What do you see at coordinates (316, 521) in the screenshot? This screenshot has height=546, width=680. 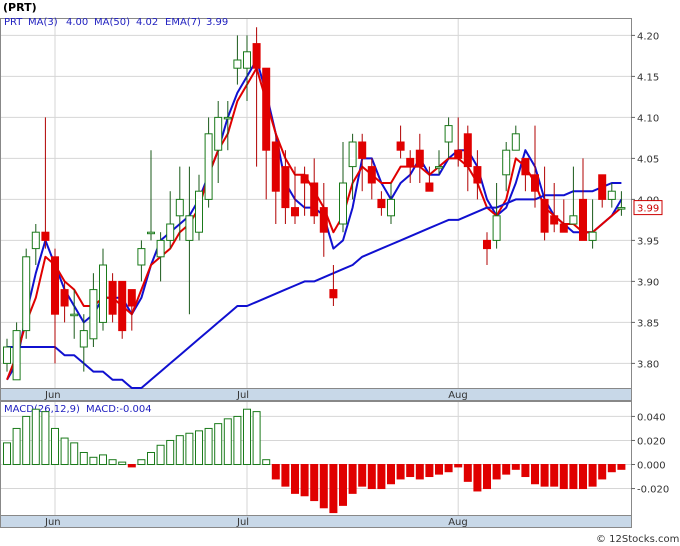 I see `macd-x-axis-band` at bounding box center [316, 521].